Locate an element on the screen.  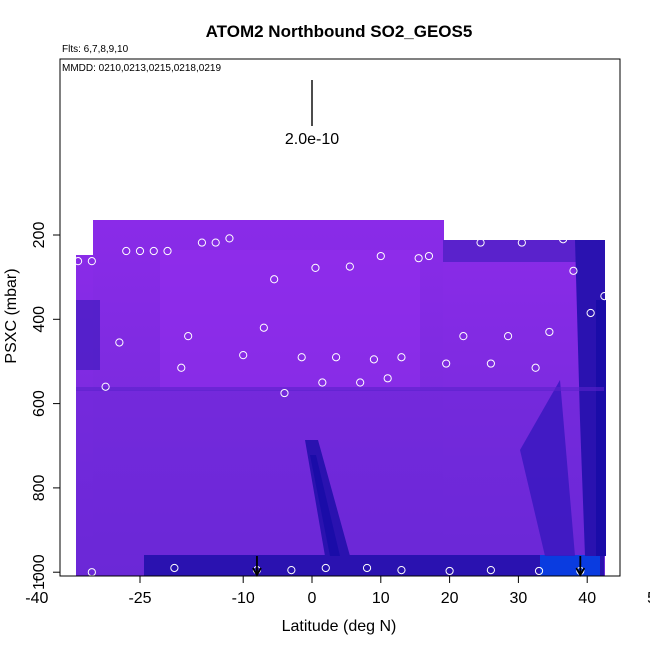
field-west-dark is located at coordinates (88, 335).